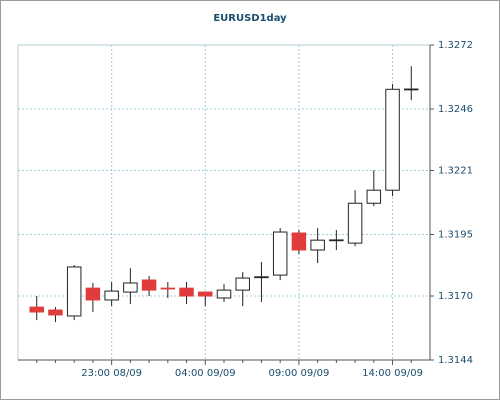 Image resolution: width=500 pixels, height=400 pixels. Describe the element at coordinates (250, 18) in the screenshot. I see `chart-title: EURUSD1day` at that location.